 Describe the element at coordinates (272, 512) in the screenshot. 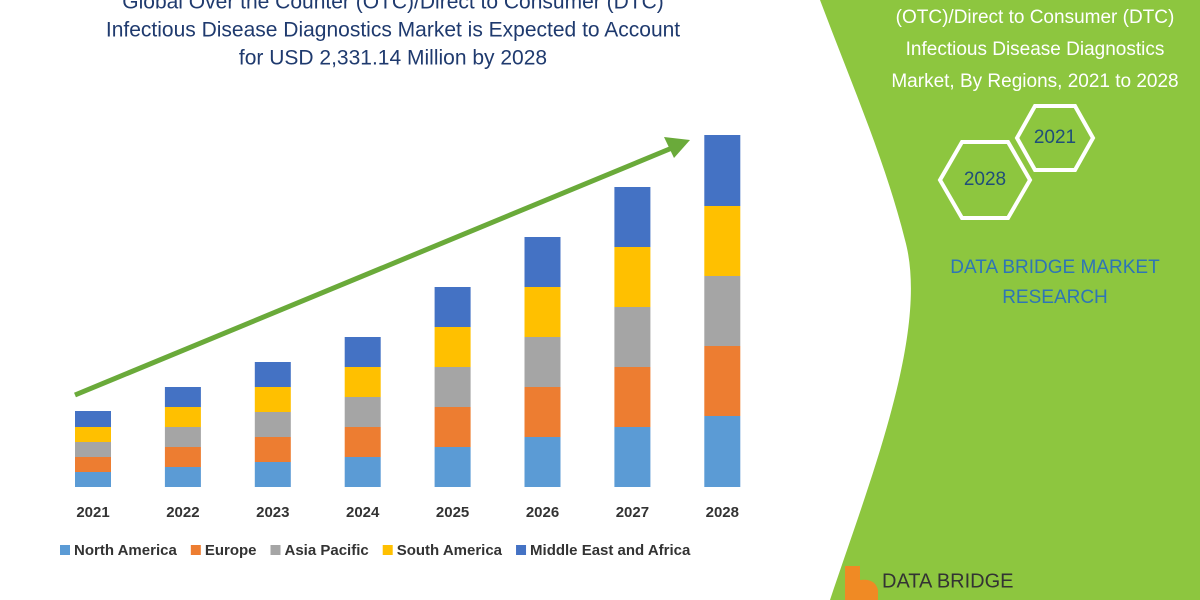

I see `x-tick-label: 2023` at that location.